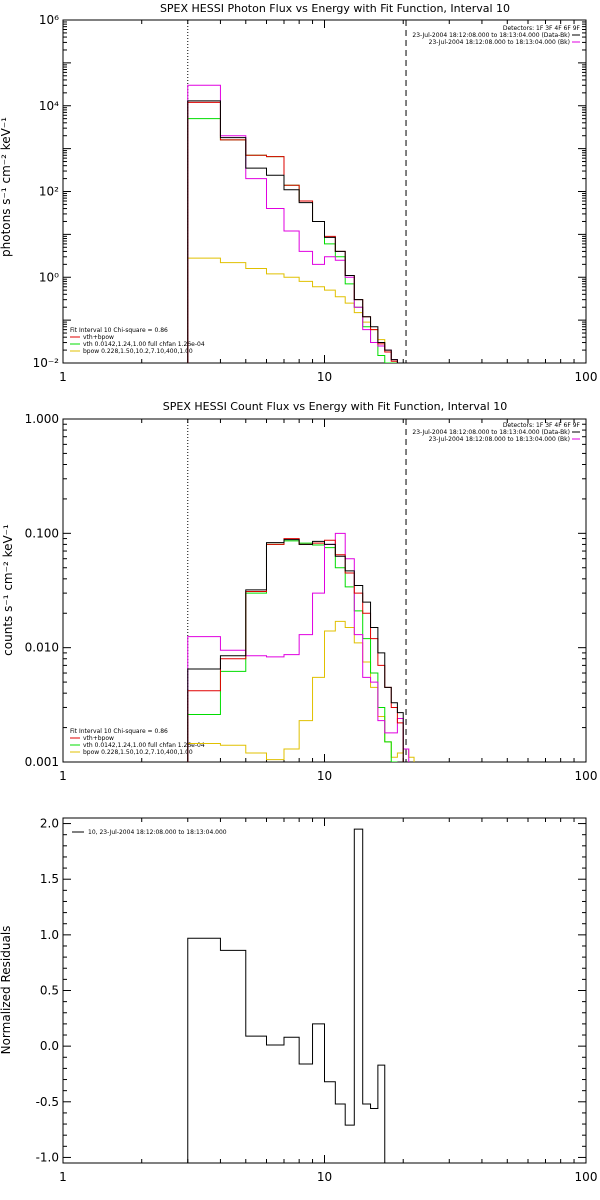 This screenshot has height=1200, width=600. I want to click on residuals-y-tick-label: -1.0, so click(47, 1157).